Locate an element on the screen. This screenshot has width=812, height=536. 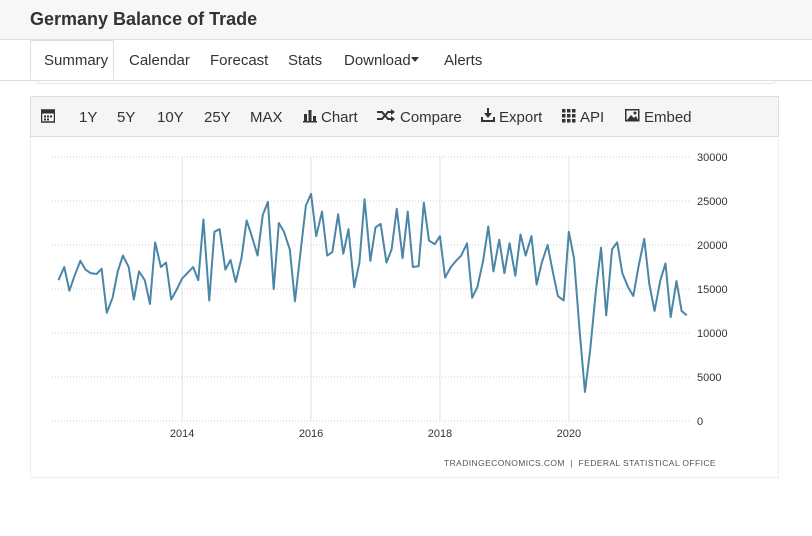
top-bar is located at coordinates (406, 20).